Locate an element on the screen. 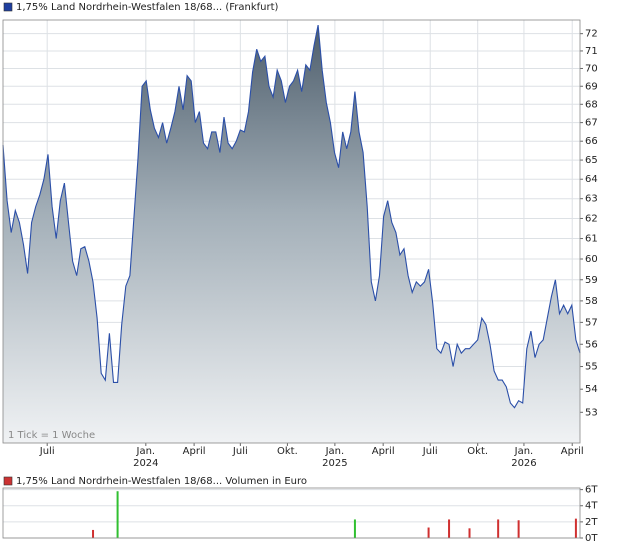 The height and width of the screenshot is (546, 620). y-tick-label: 59 is located at coordinates (591, 280).